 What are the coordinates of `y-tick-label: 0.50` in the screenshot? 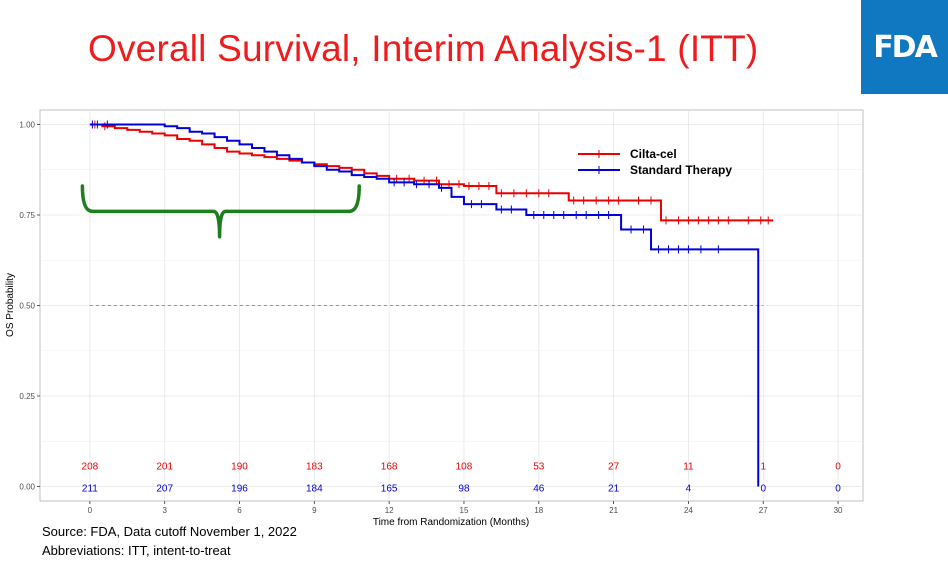 It's located at (27, 306).